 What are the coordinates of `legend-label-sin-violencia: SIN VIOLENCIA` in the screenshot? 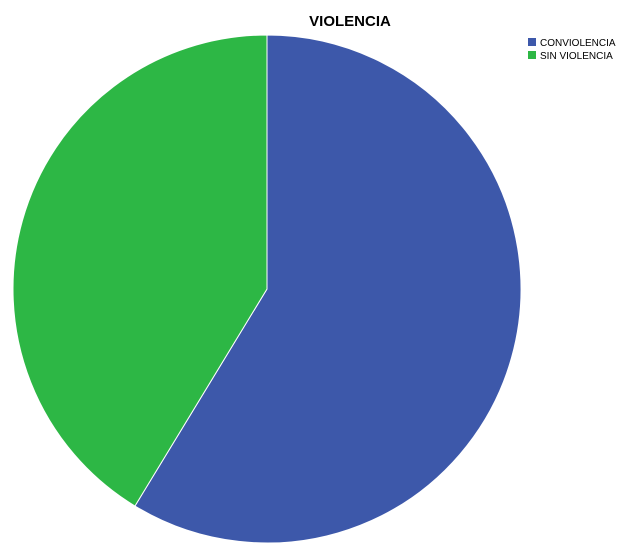 It's located at (576, 56).